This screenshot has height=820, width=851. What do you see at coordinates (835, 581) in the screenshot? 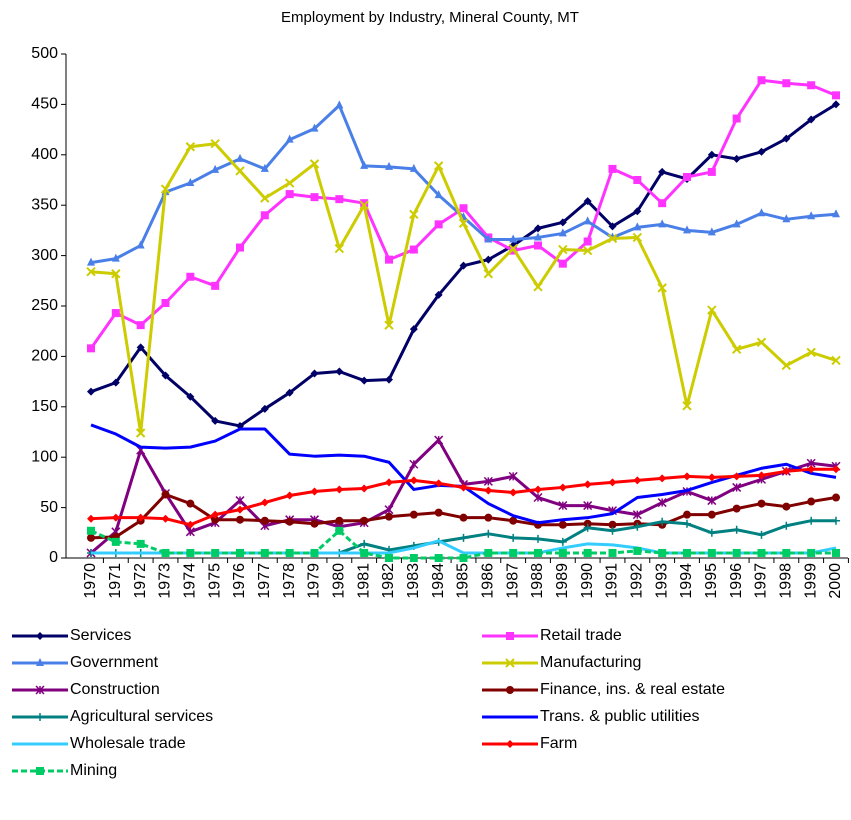
I see `x-tick-label: 2000` at bounding box center [835, 581].